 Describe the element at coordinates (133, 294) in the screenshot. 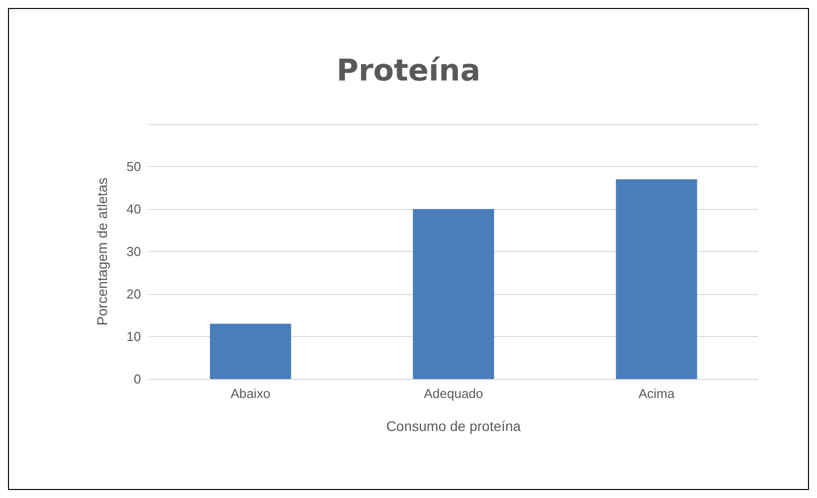

I see `y-tick-label: 20` at that location.